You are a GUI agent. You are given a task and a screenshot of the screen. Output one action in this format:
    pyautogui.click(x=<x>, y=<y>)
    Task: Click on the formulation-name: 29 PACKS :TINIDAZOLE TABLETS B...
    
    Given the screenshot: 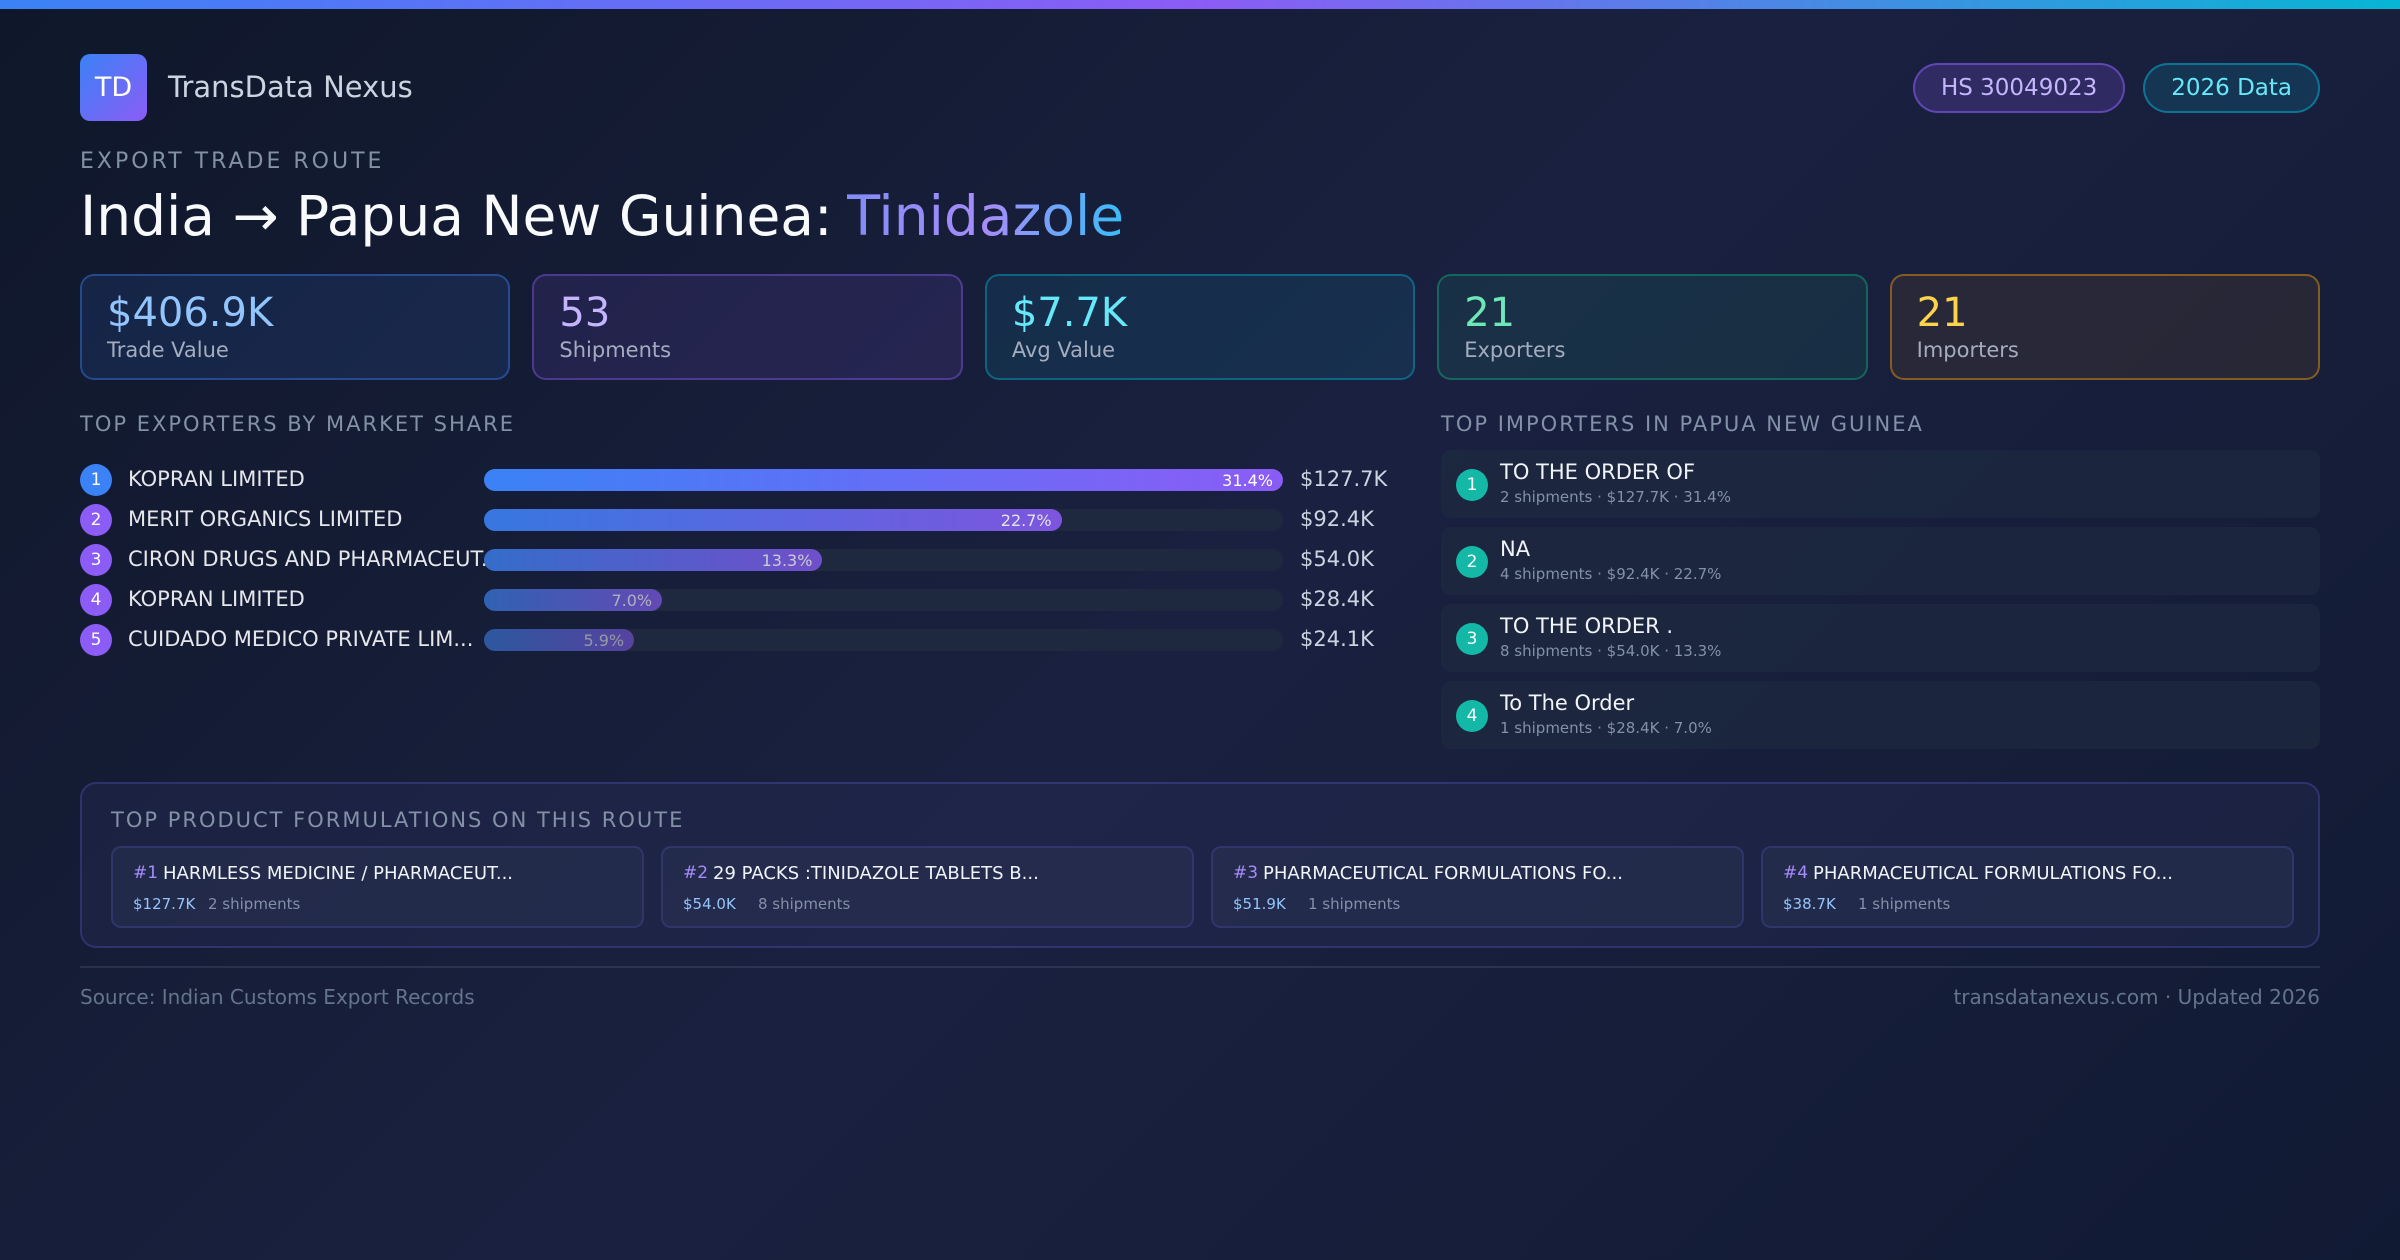 What is the action you would take?
    pyautogui.click(x=876, y=873)
    